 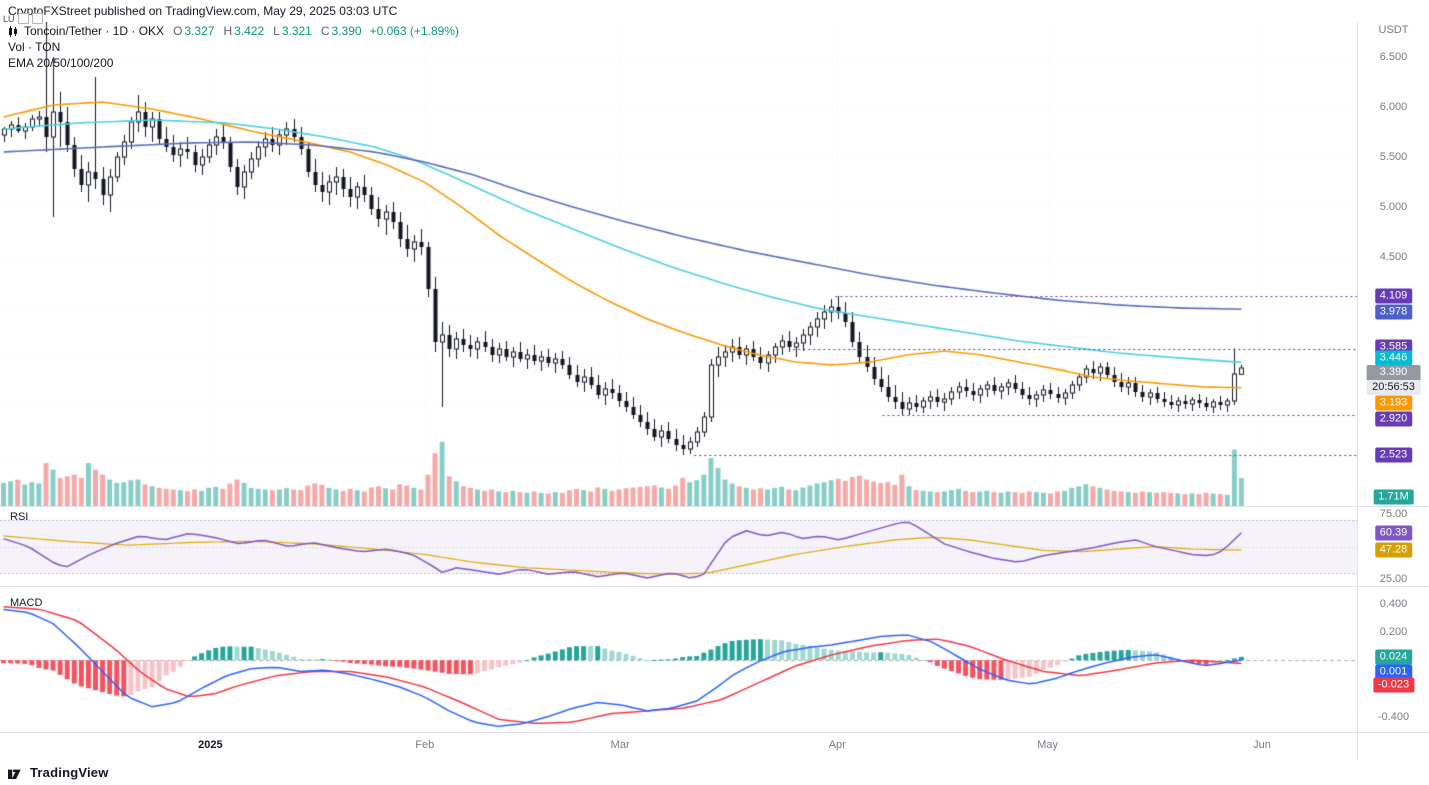 I want to click on bar-countdown: 20:56:53, so click(x=1393, y=387).